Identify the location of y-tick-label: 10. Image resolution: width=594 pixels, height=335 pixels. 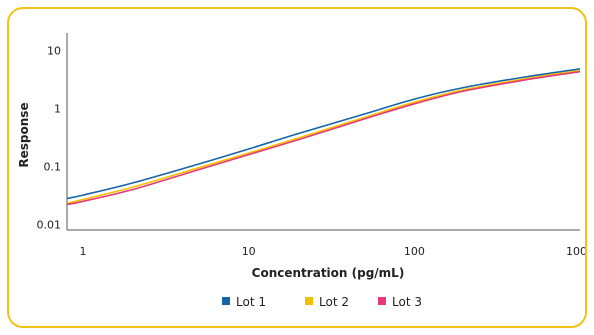
(54, 50).